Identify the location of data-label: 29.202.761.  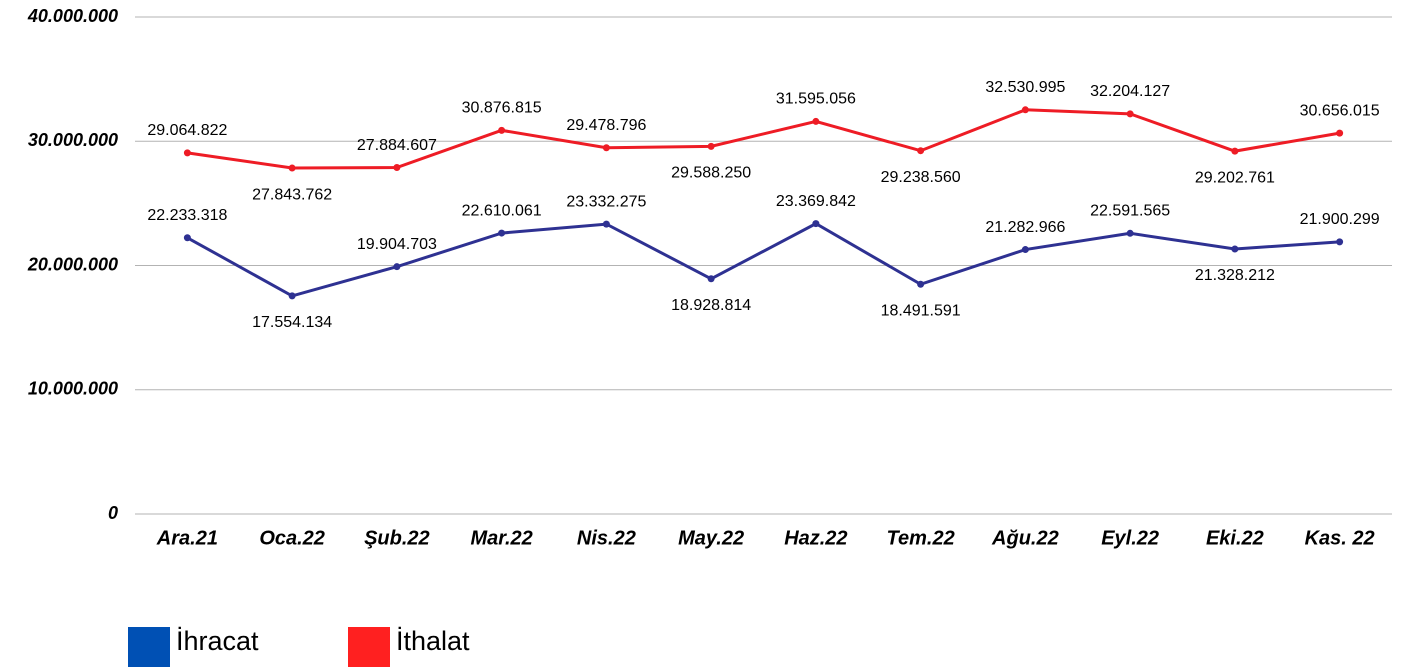
(1235, 177).